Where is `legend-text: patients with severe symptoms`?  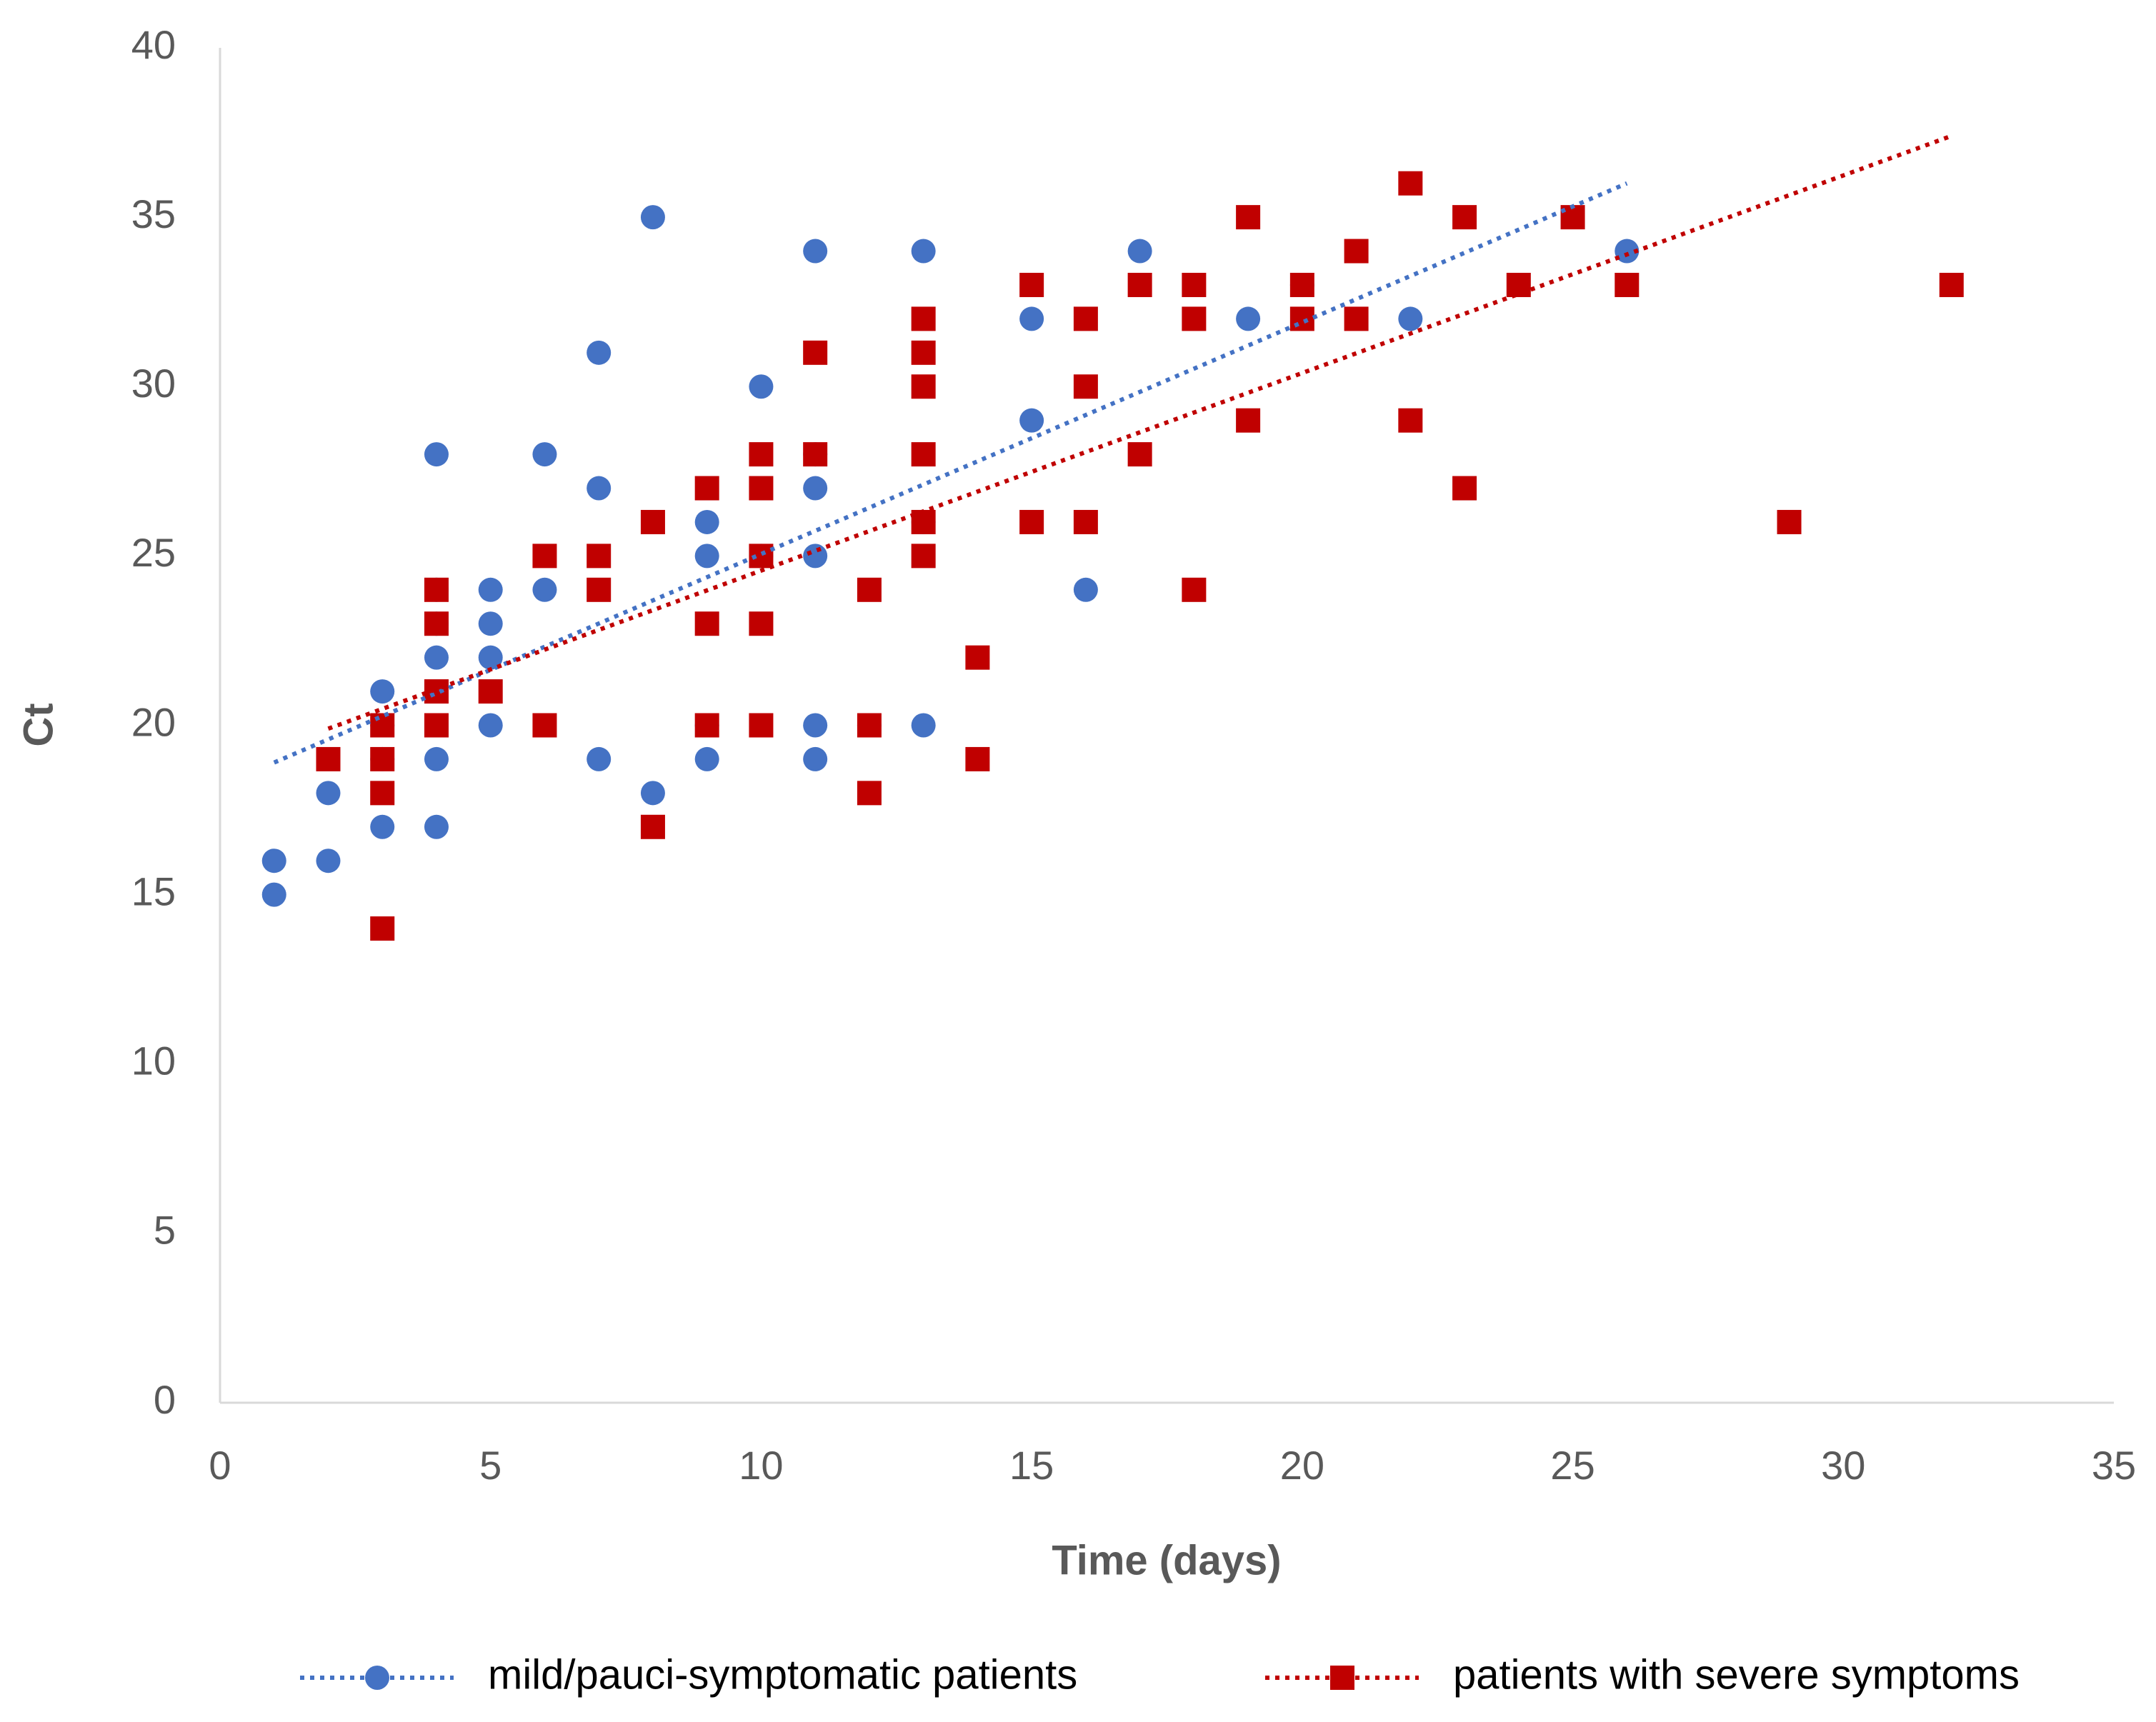
legend-text: patients with severe symptoms is located at coordinates (1737, 1674).